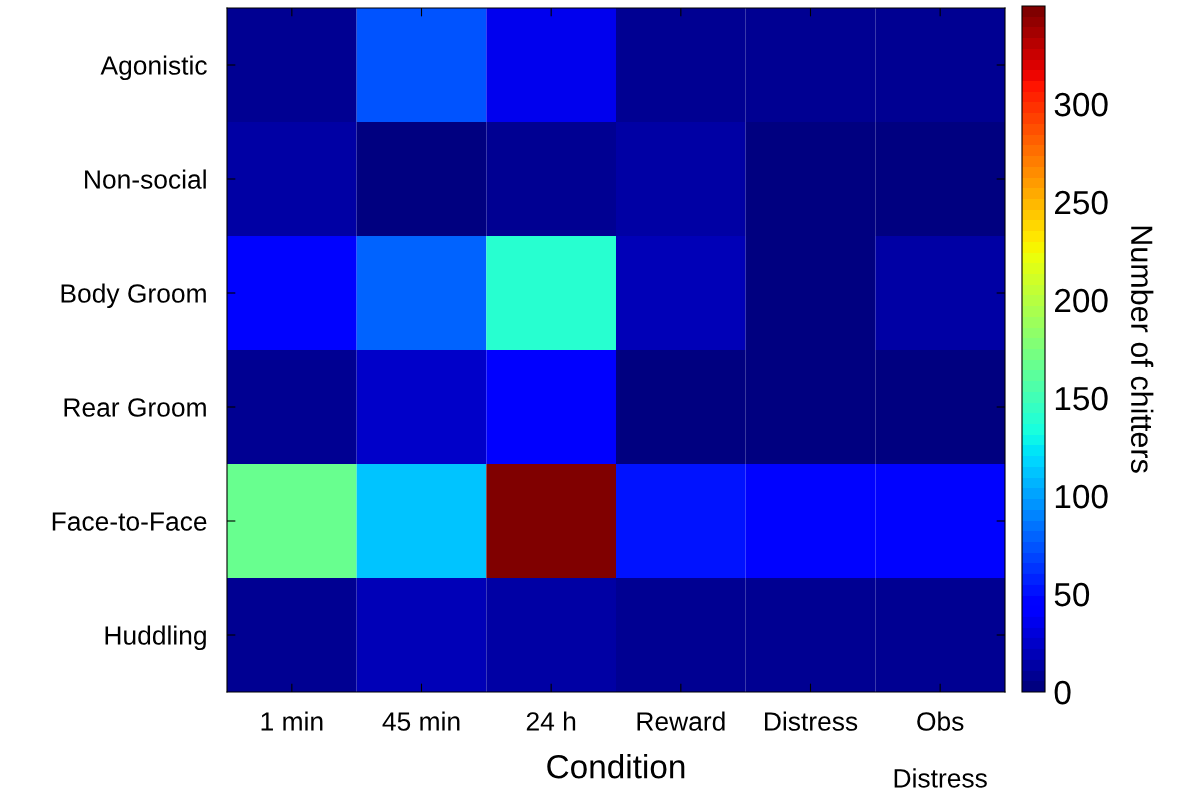  I want to click on y-tick-label: Rear Groom, so click(135, 407).